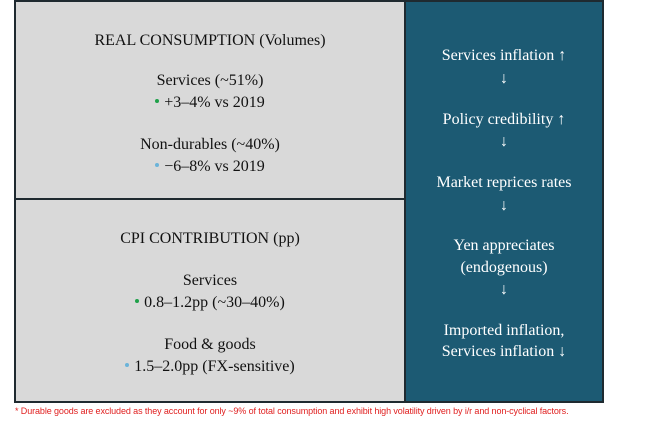  I want to click on services-volume-detail: +3–4% vs 2019, so click(210, 103).